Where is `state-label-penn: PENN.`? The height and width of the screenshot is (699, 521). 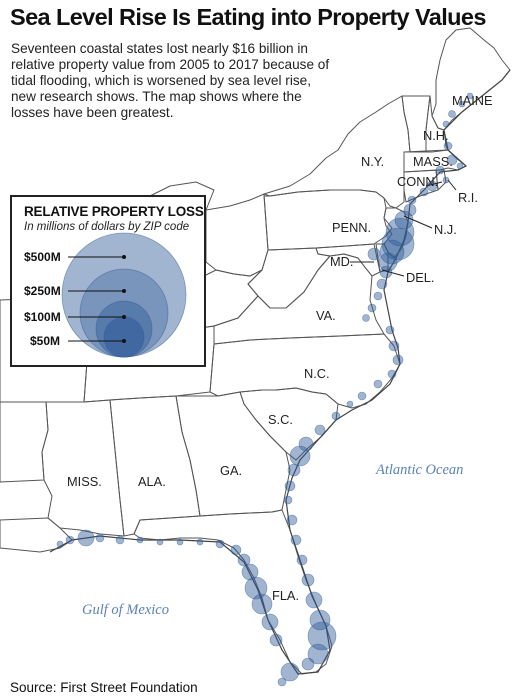 state-label-penn: PENN. is located at coordinates (352, 227).